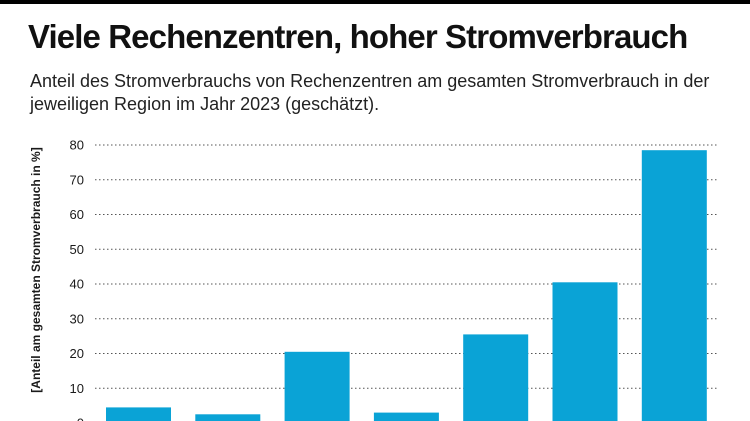  What do you see at coordinates (77, 214) in the screenshot?
I see `y-tick-label-60: 60` at bounding box center [77, 214].